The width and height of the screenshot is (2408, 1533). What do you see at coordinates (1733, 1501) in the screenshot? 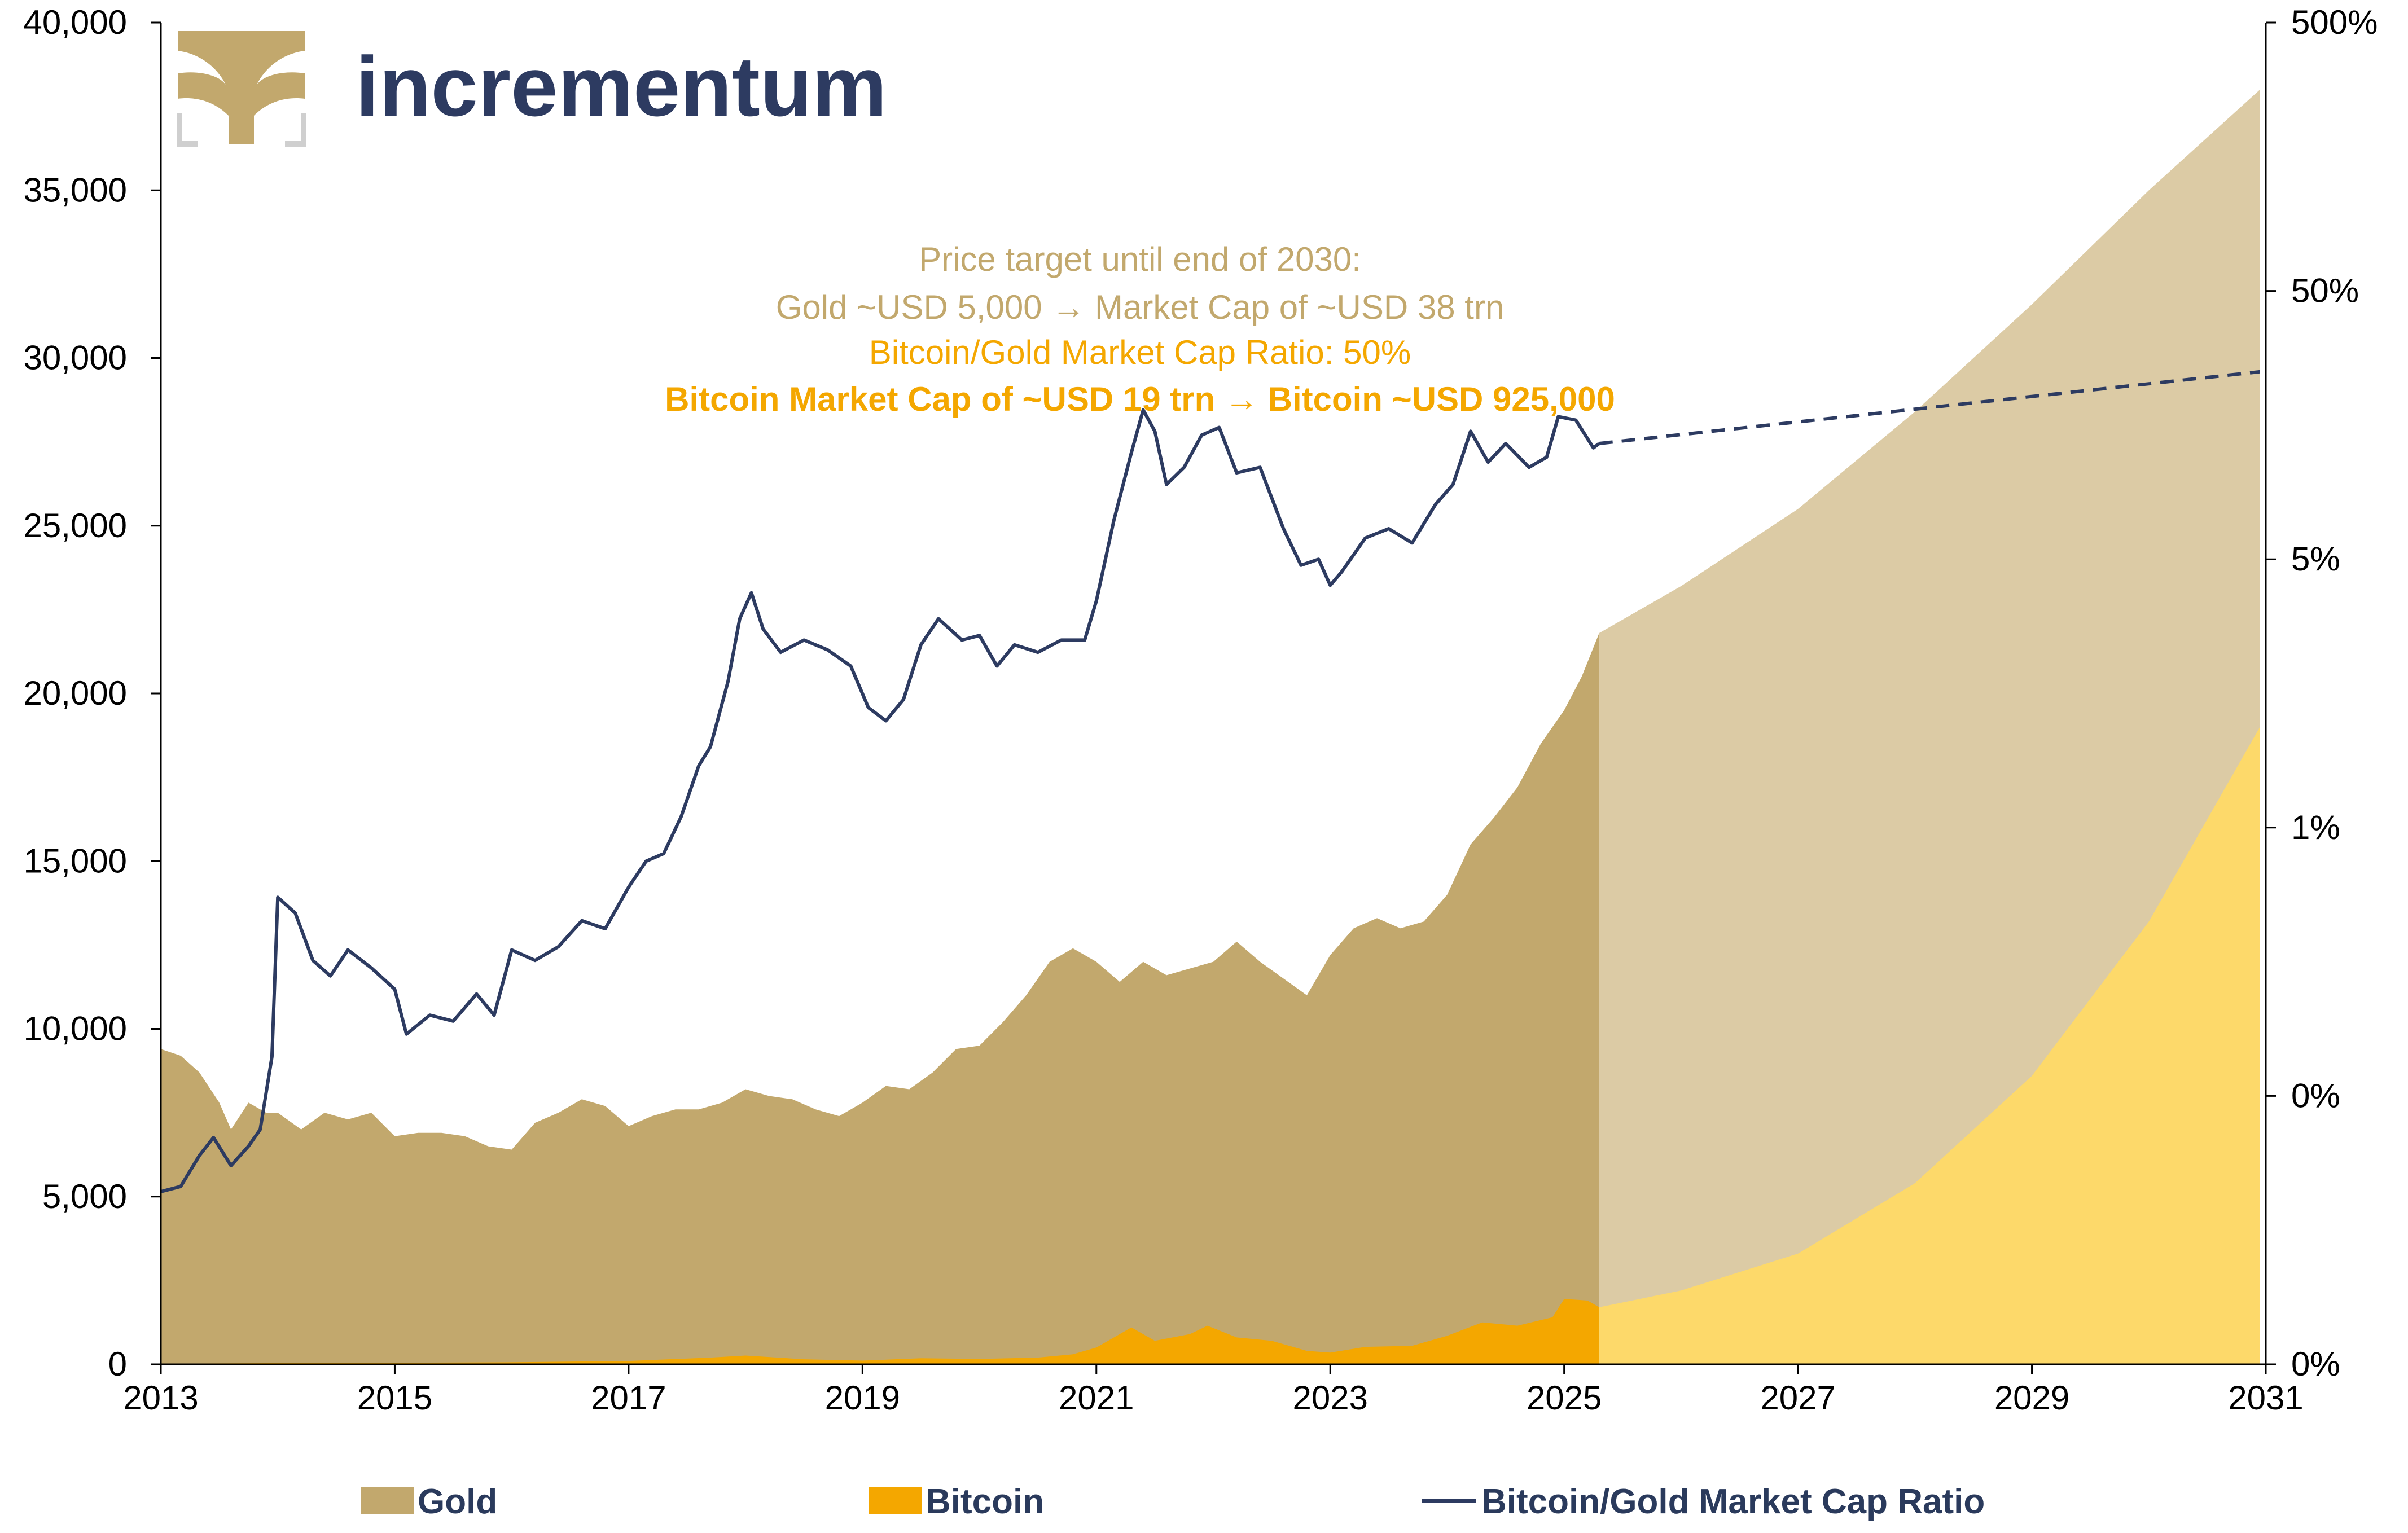
I see `legend-label-ratio: Bitcoin/Gold Market Cap Ratio` at bounding box center [1733, 1501].